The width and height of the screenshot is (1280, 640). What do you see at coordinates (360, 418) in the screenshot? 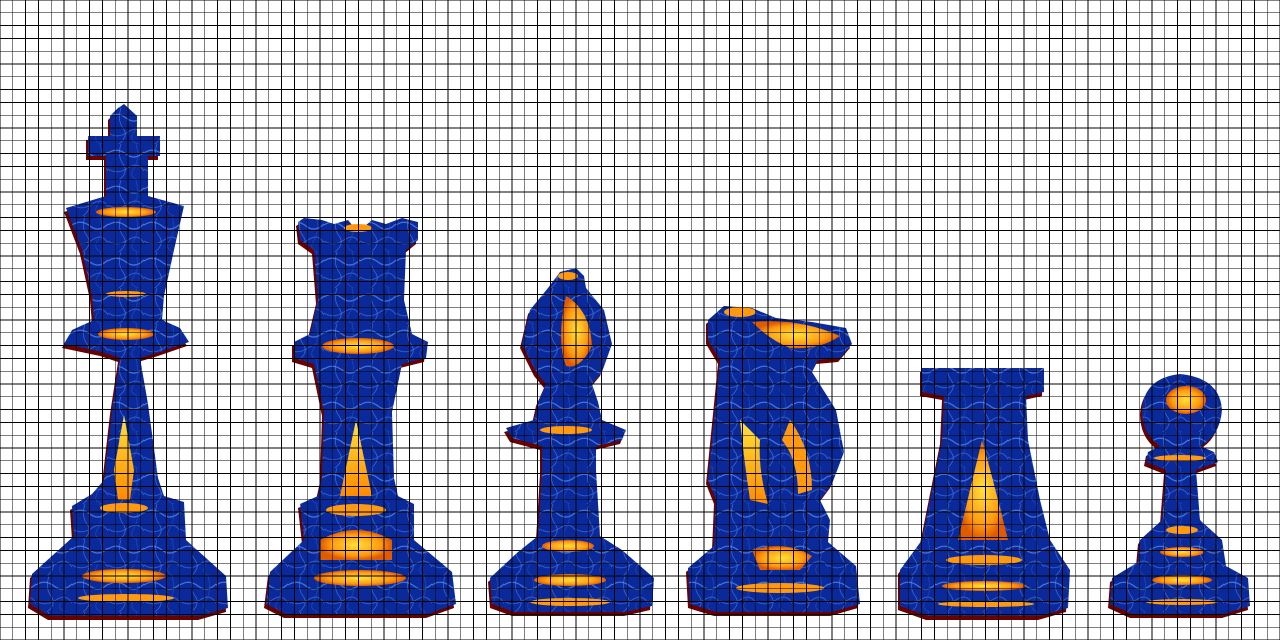
I see `queen-piece-icon` at bounding box center [360, 418].